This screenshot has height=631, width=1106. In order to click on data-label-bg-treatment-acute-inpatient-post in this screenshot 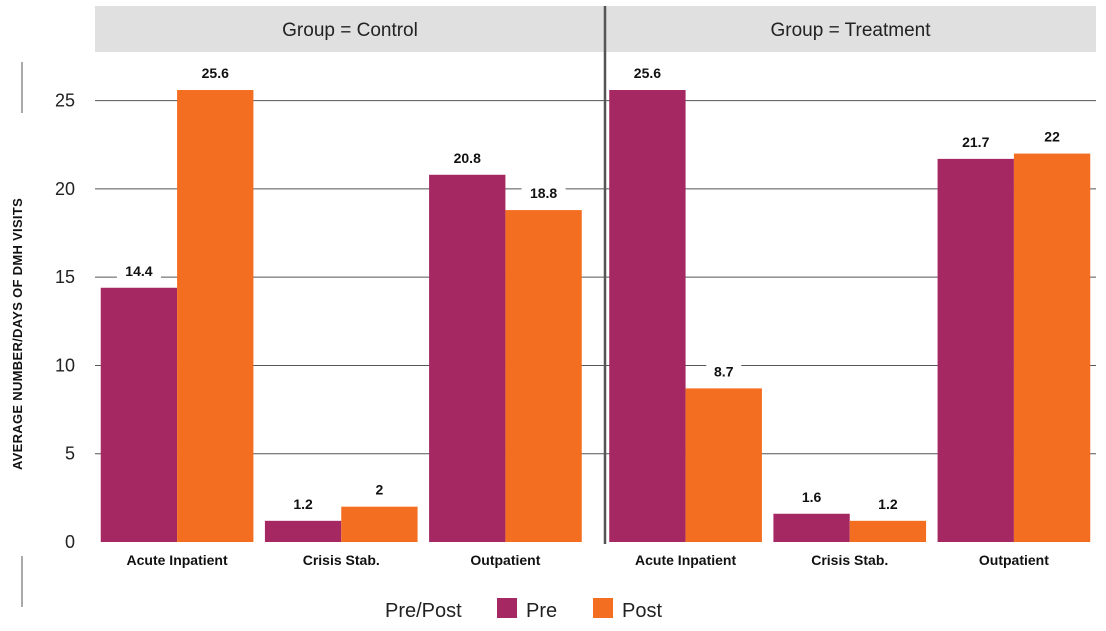, I will do `click(724, 372)`.